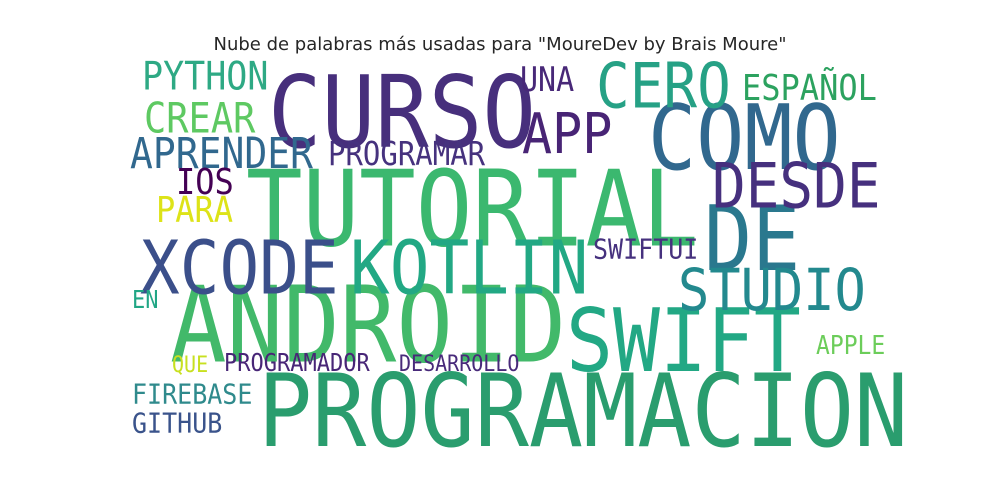  I want to click on word-github: GITHUB, so click(177, 423).